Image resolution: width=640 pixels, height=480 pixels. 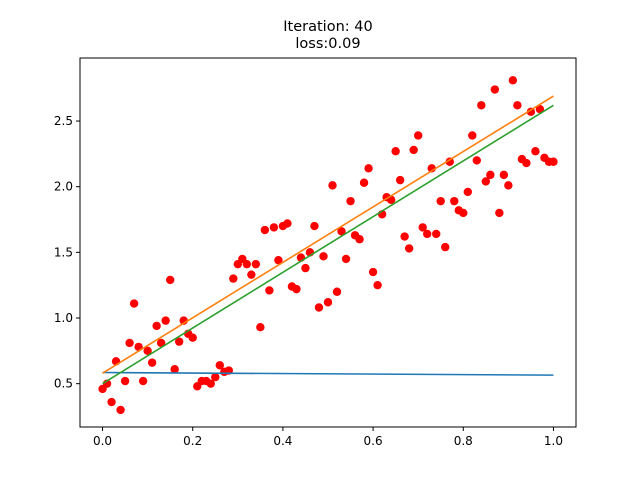 I want to click on chart-title: Iteration: 40, so click(x=327, y=27).